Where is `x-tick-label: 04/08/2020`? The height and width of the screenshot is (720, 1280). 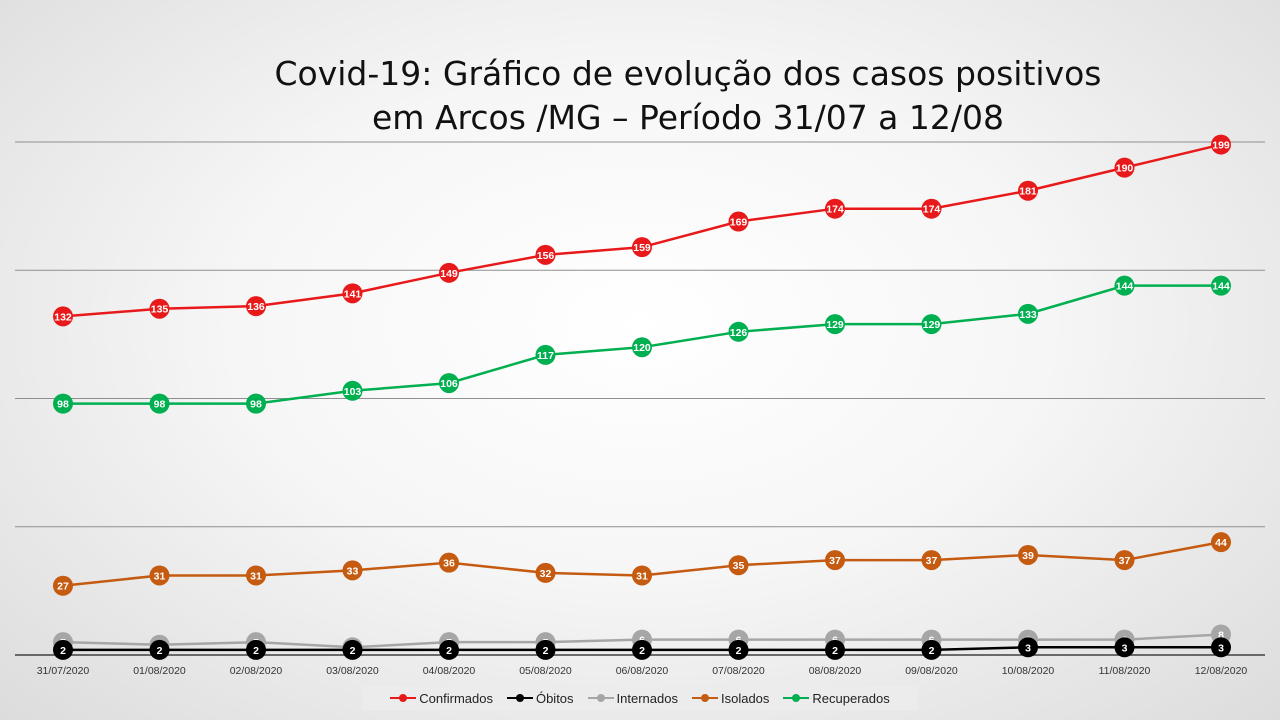
x-tick-label: 04/08/2020 is located at coordinates (449, 671).